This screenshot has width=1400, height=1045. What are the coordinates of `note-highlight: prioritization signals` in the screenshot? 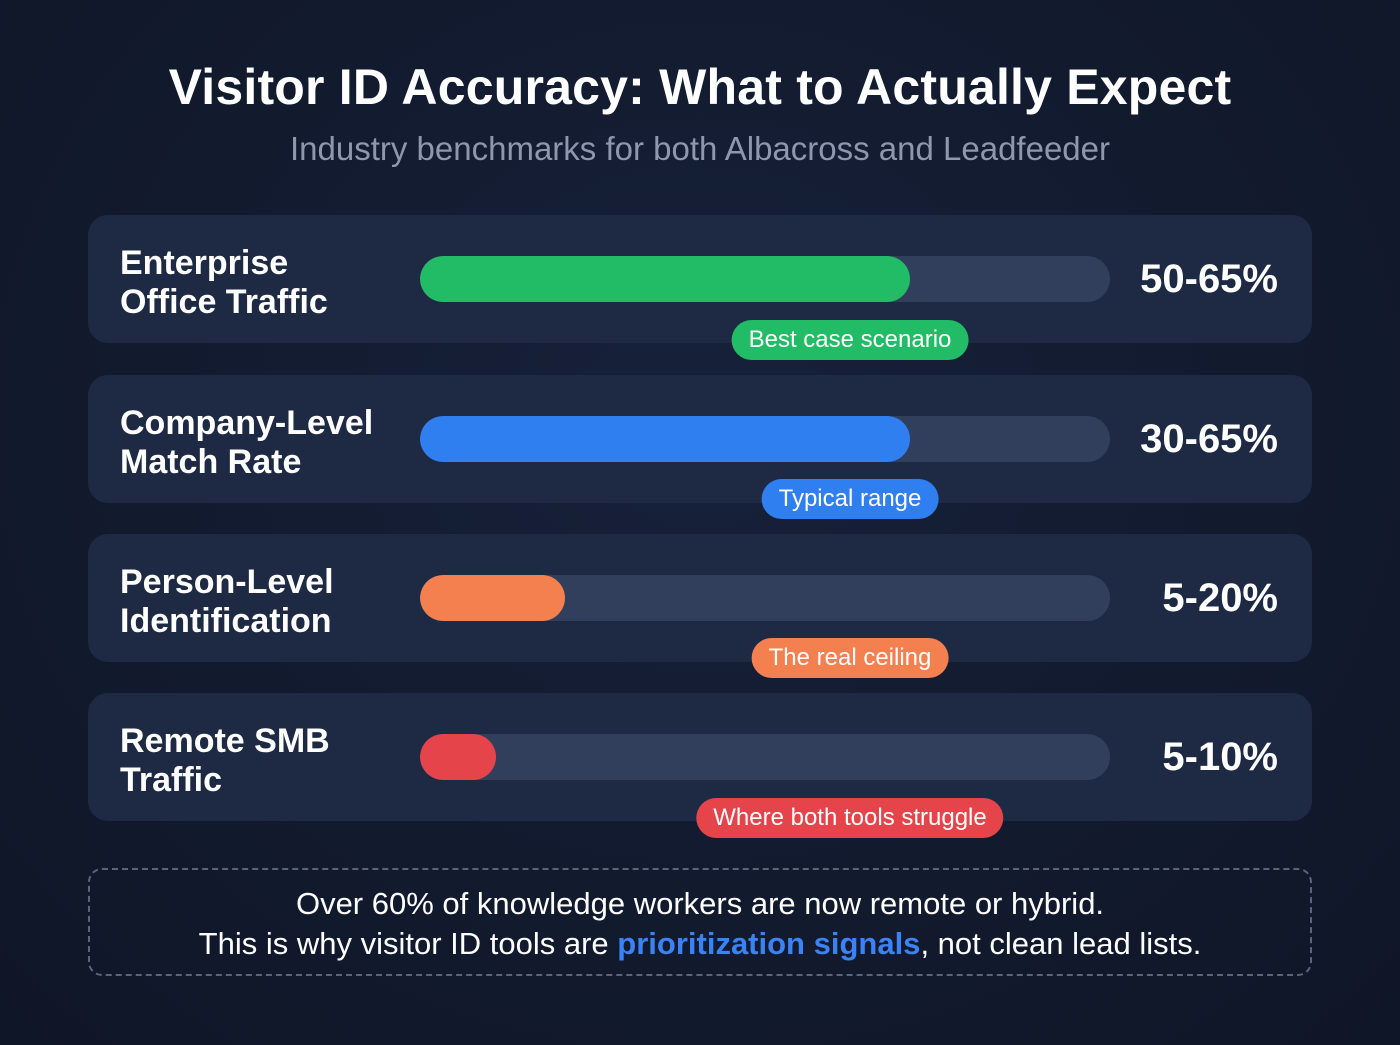 It's located at (769, 943).